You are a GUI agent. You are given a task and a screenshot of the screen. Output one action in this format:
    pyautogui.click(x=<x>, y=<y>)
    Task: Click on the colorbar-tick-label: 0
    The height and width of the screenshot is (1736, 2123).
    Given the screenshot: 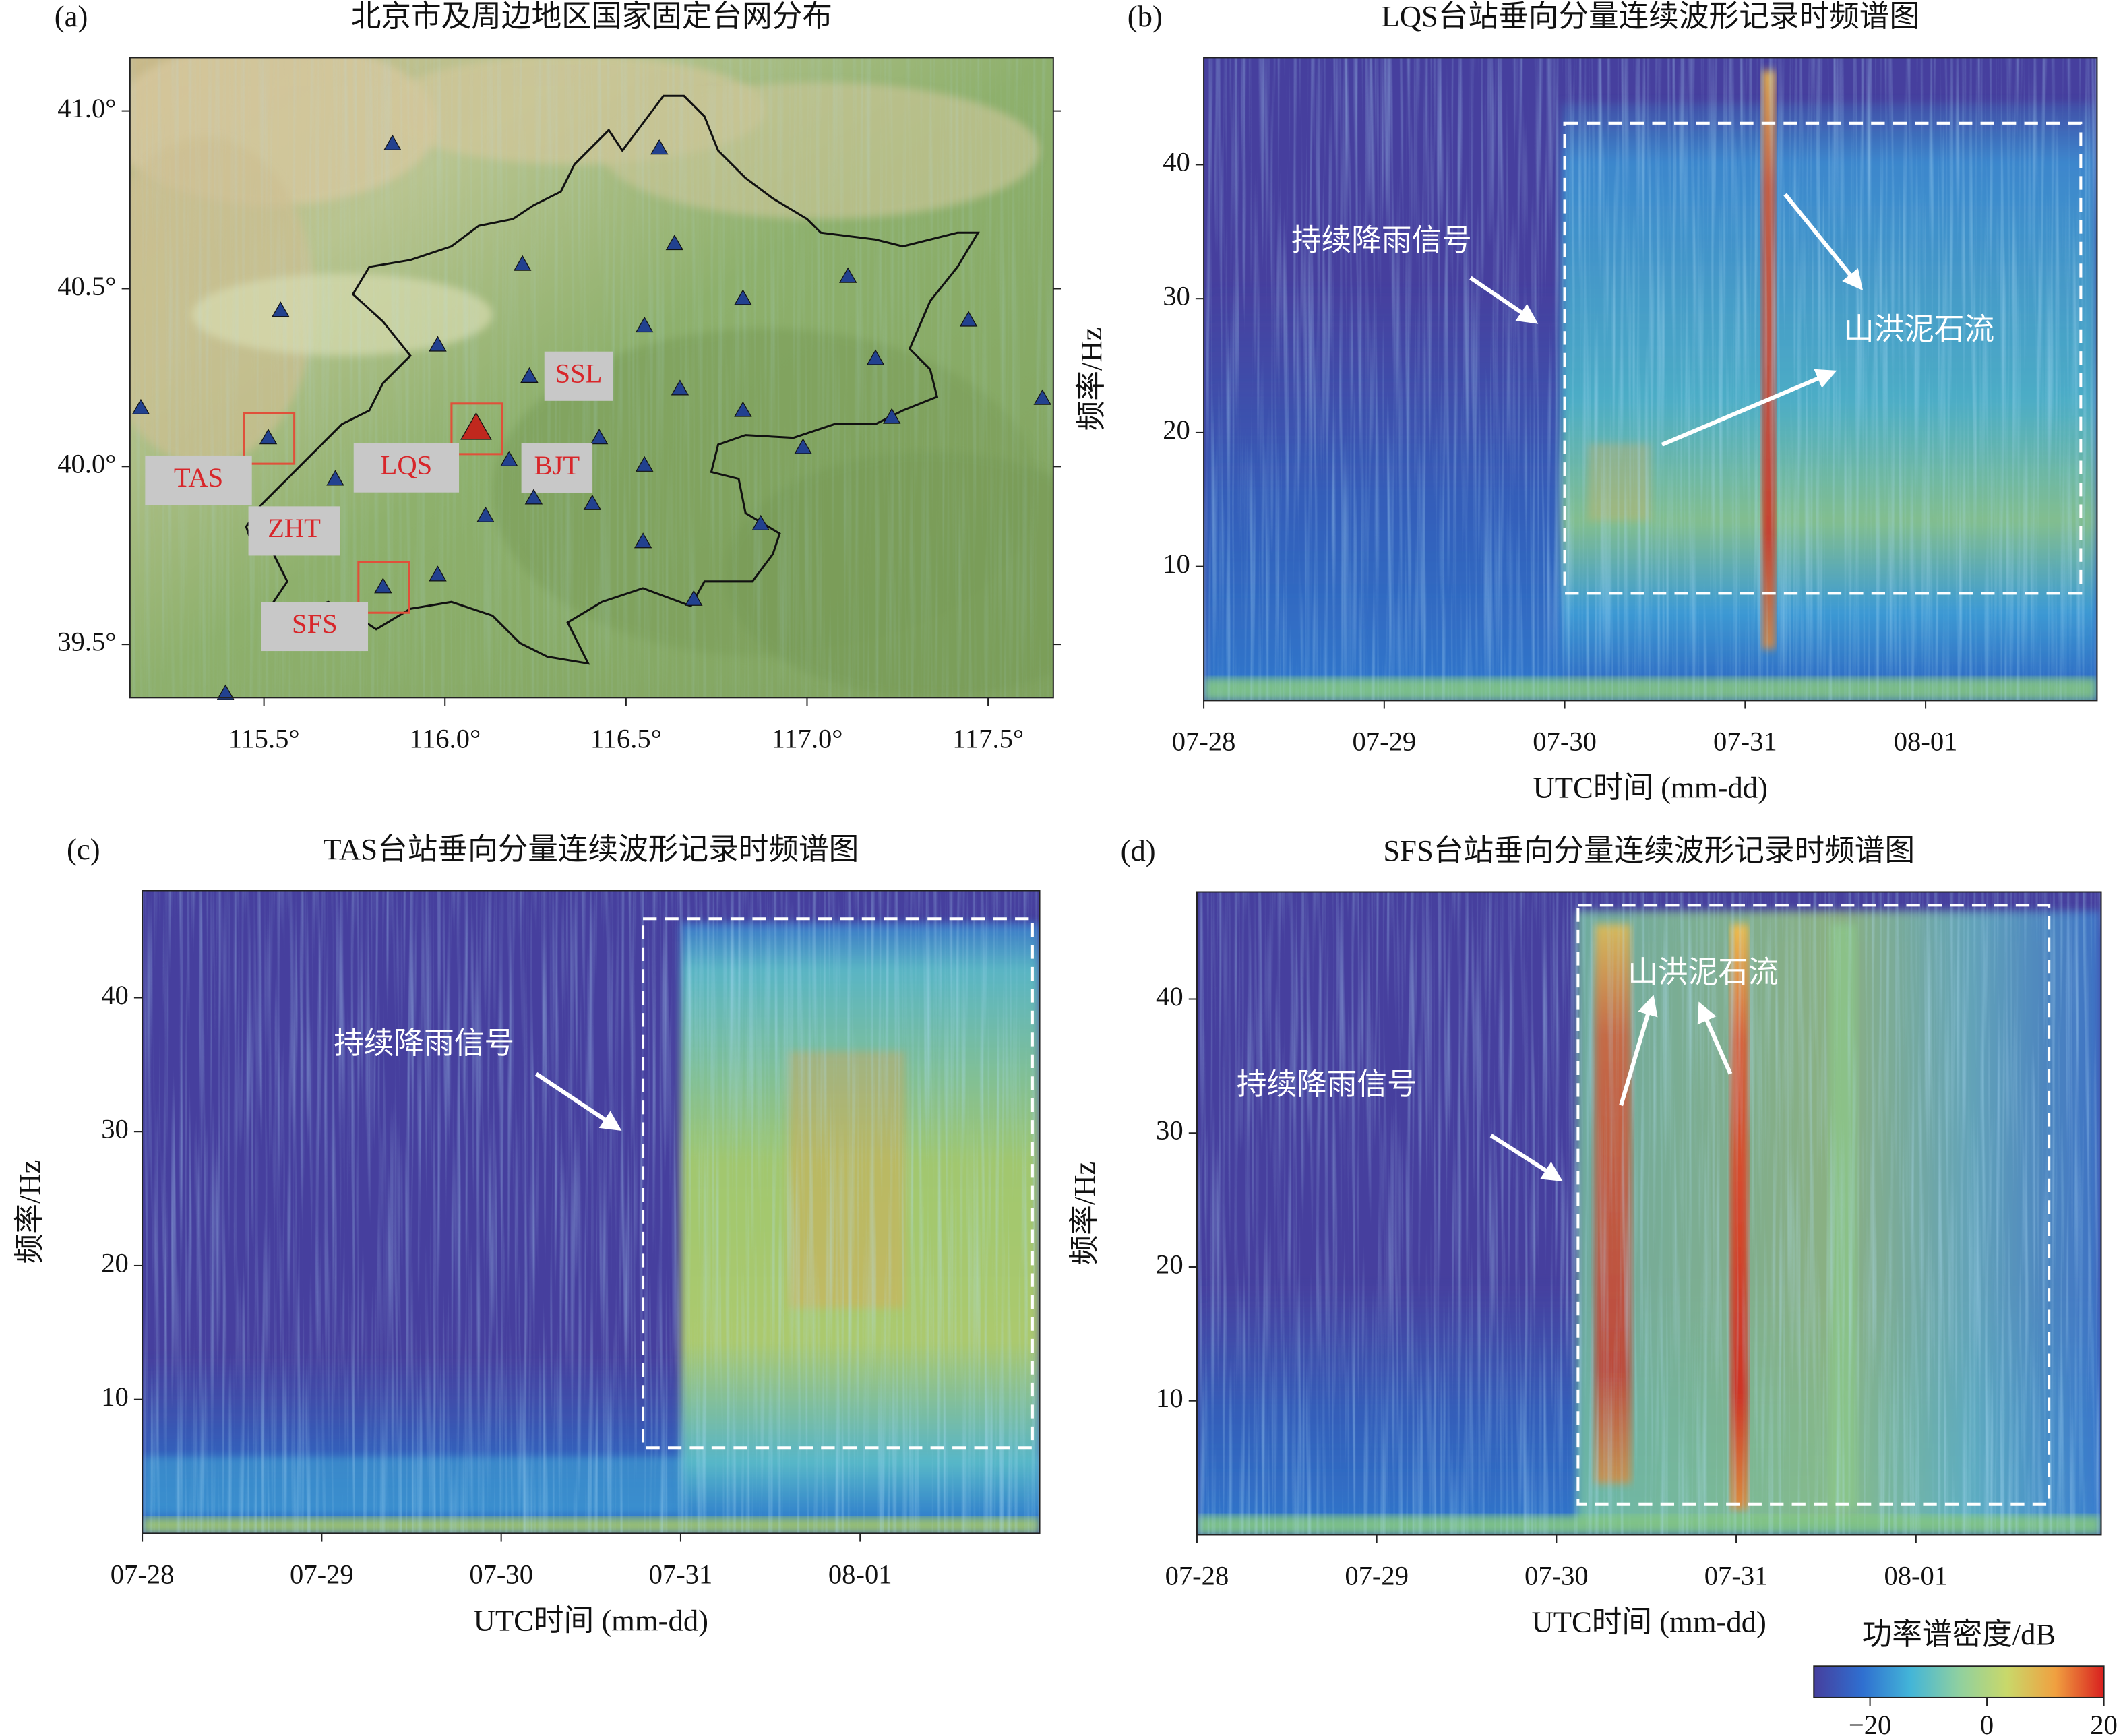 What is the action you would take?
    pyautogui.click(x=1987, y=1723)
    